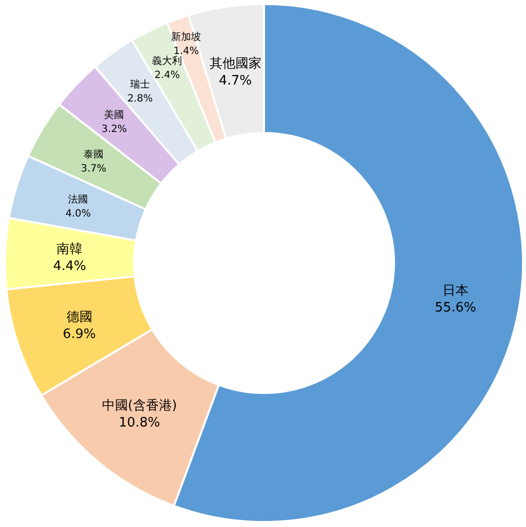 Image resolution: width=526 pixels, height=527 pixels. Describe the element at coordinates (78, 199) in the screenshot. I see `slice-label: 法國` at that location.